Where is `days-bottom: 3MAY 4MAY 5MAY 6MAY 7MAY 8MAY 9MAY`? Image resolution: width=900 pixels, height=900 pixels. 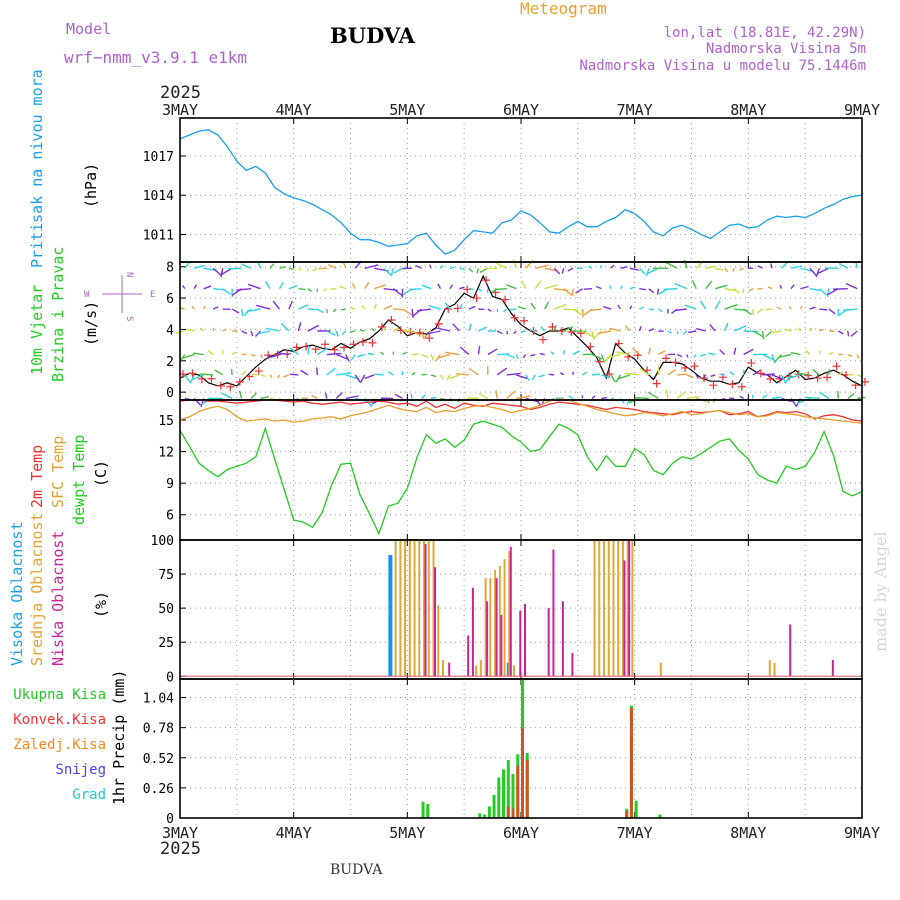 days-bottom: 3MAY 4MAY 5MAY 6MAY 7MAY 8MAY 9MAY is located at coordinates (521, 833).